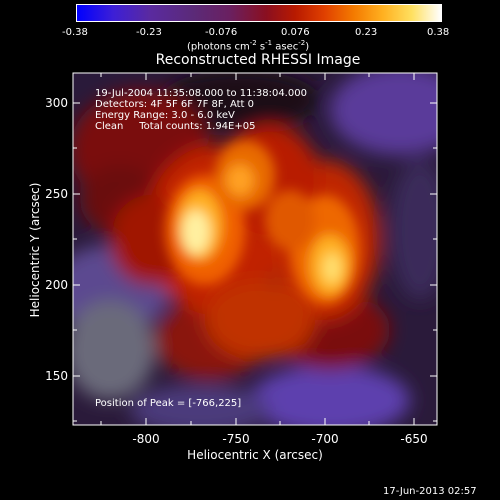  What do you see at coordinates (248, 46) in the screenshot?
I see `colorbar-units: (photons cm-2 s-1 asec-2)` at bounding box center [248, 46].